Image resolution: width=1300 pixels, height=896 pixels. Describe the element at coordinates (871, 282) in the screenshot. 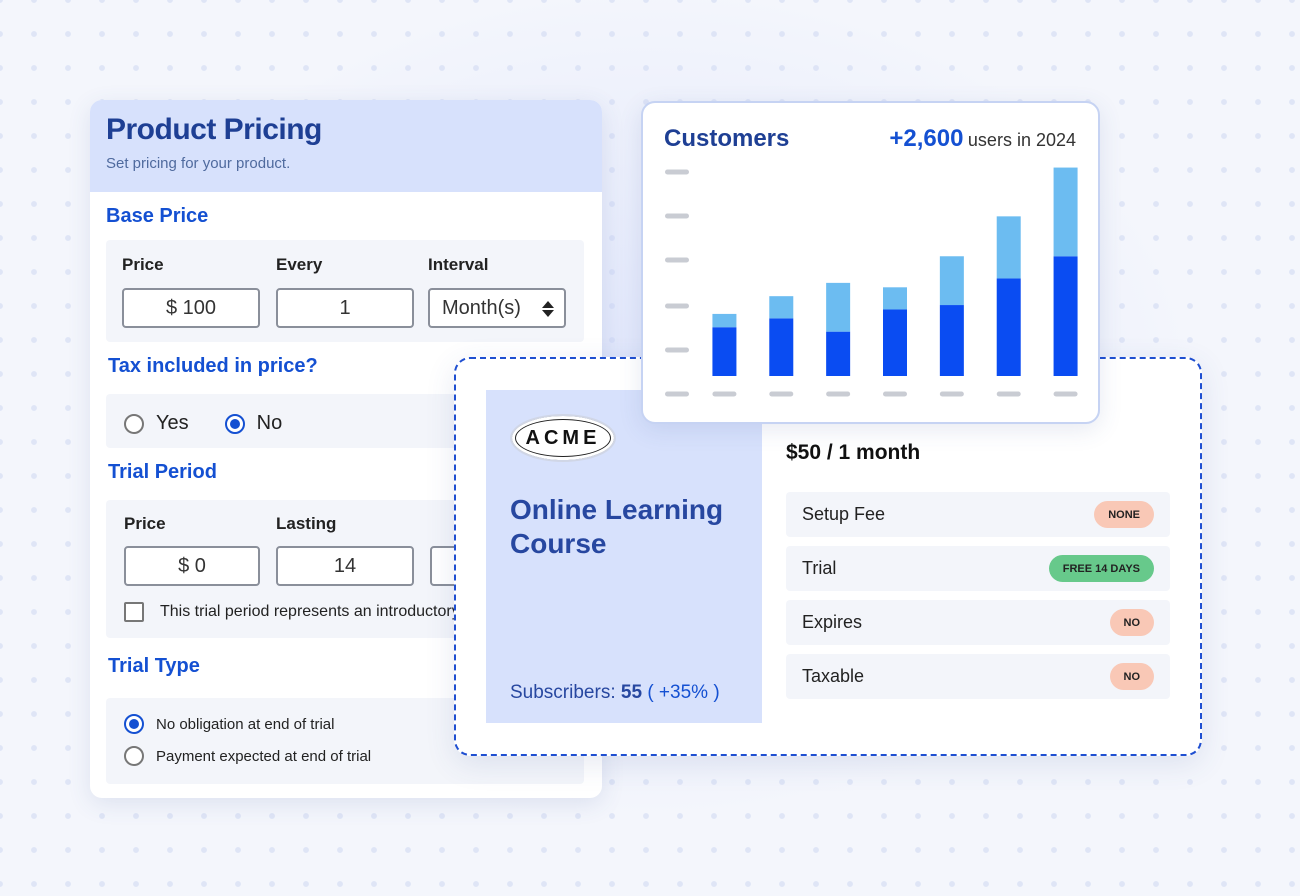

I see `bar-chart` at that location.